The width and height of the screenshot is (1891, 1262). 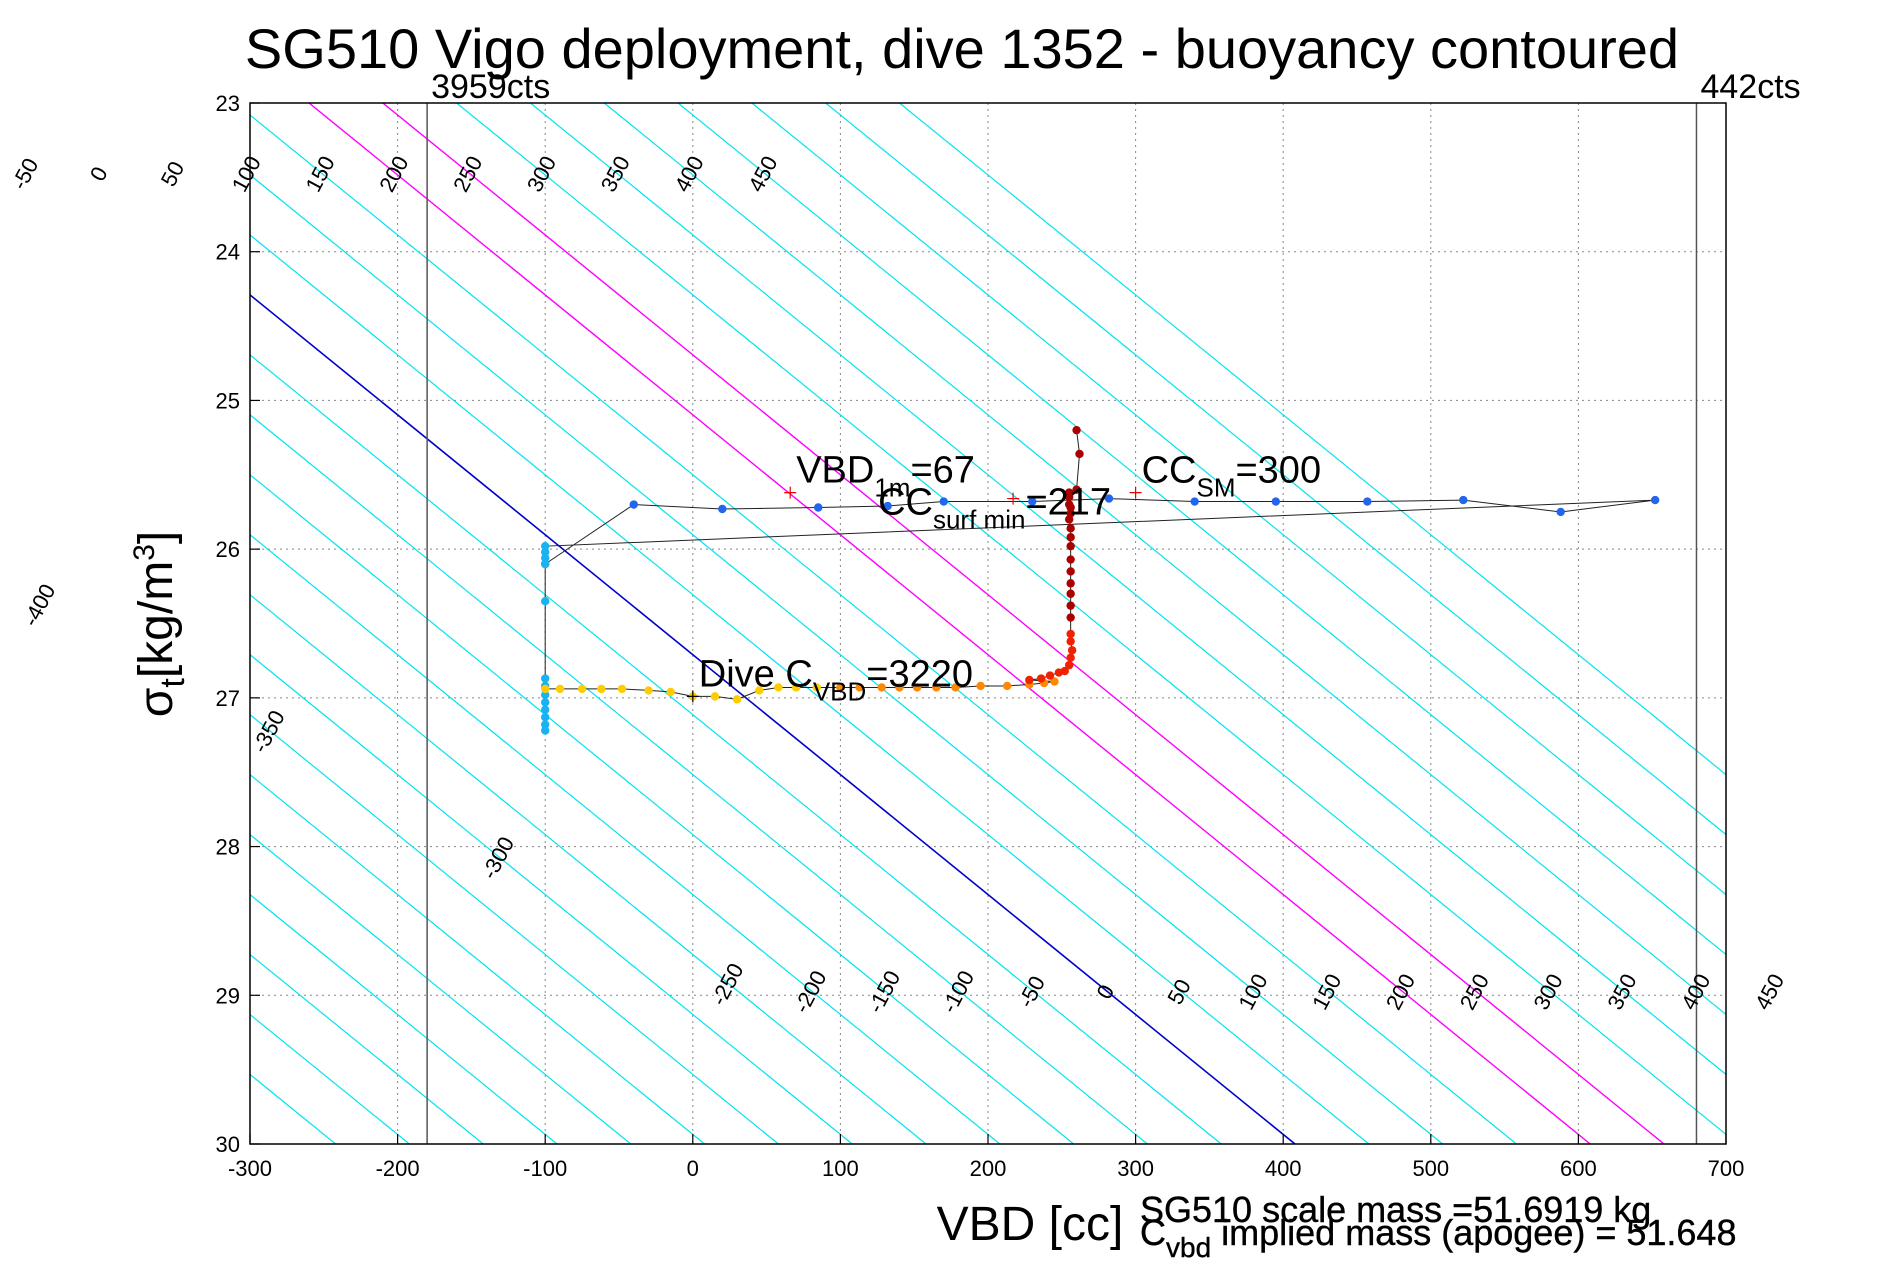 I want to click on x-tick-label: 0, so click(x=693, y=1168).